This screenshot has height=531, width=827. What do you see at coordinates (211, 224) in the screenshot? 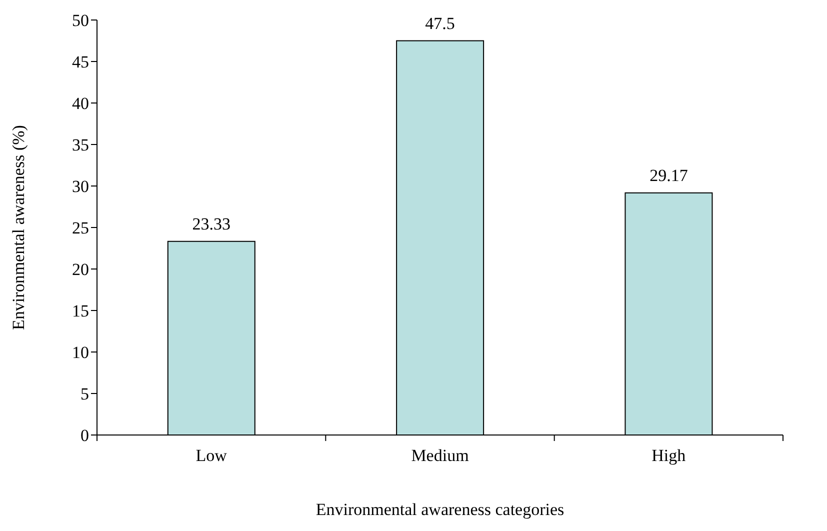
I see `data-label: 23.33` at bounding box center [211, 224].